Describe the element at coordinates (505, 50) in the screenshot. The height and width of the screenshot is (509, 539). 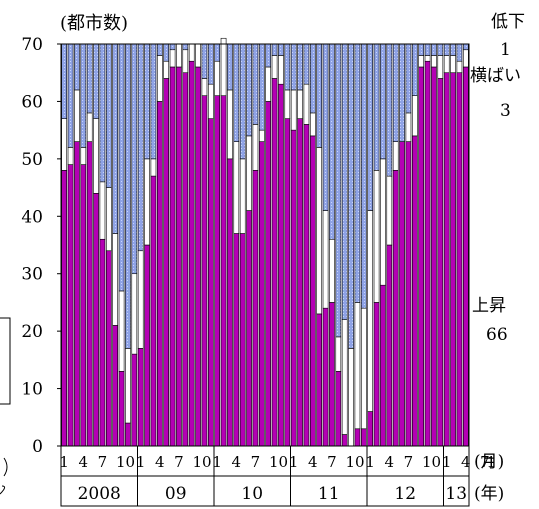
I see `legend-value-decrease: 1` at that location.